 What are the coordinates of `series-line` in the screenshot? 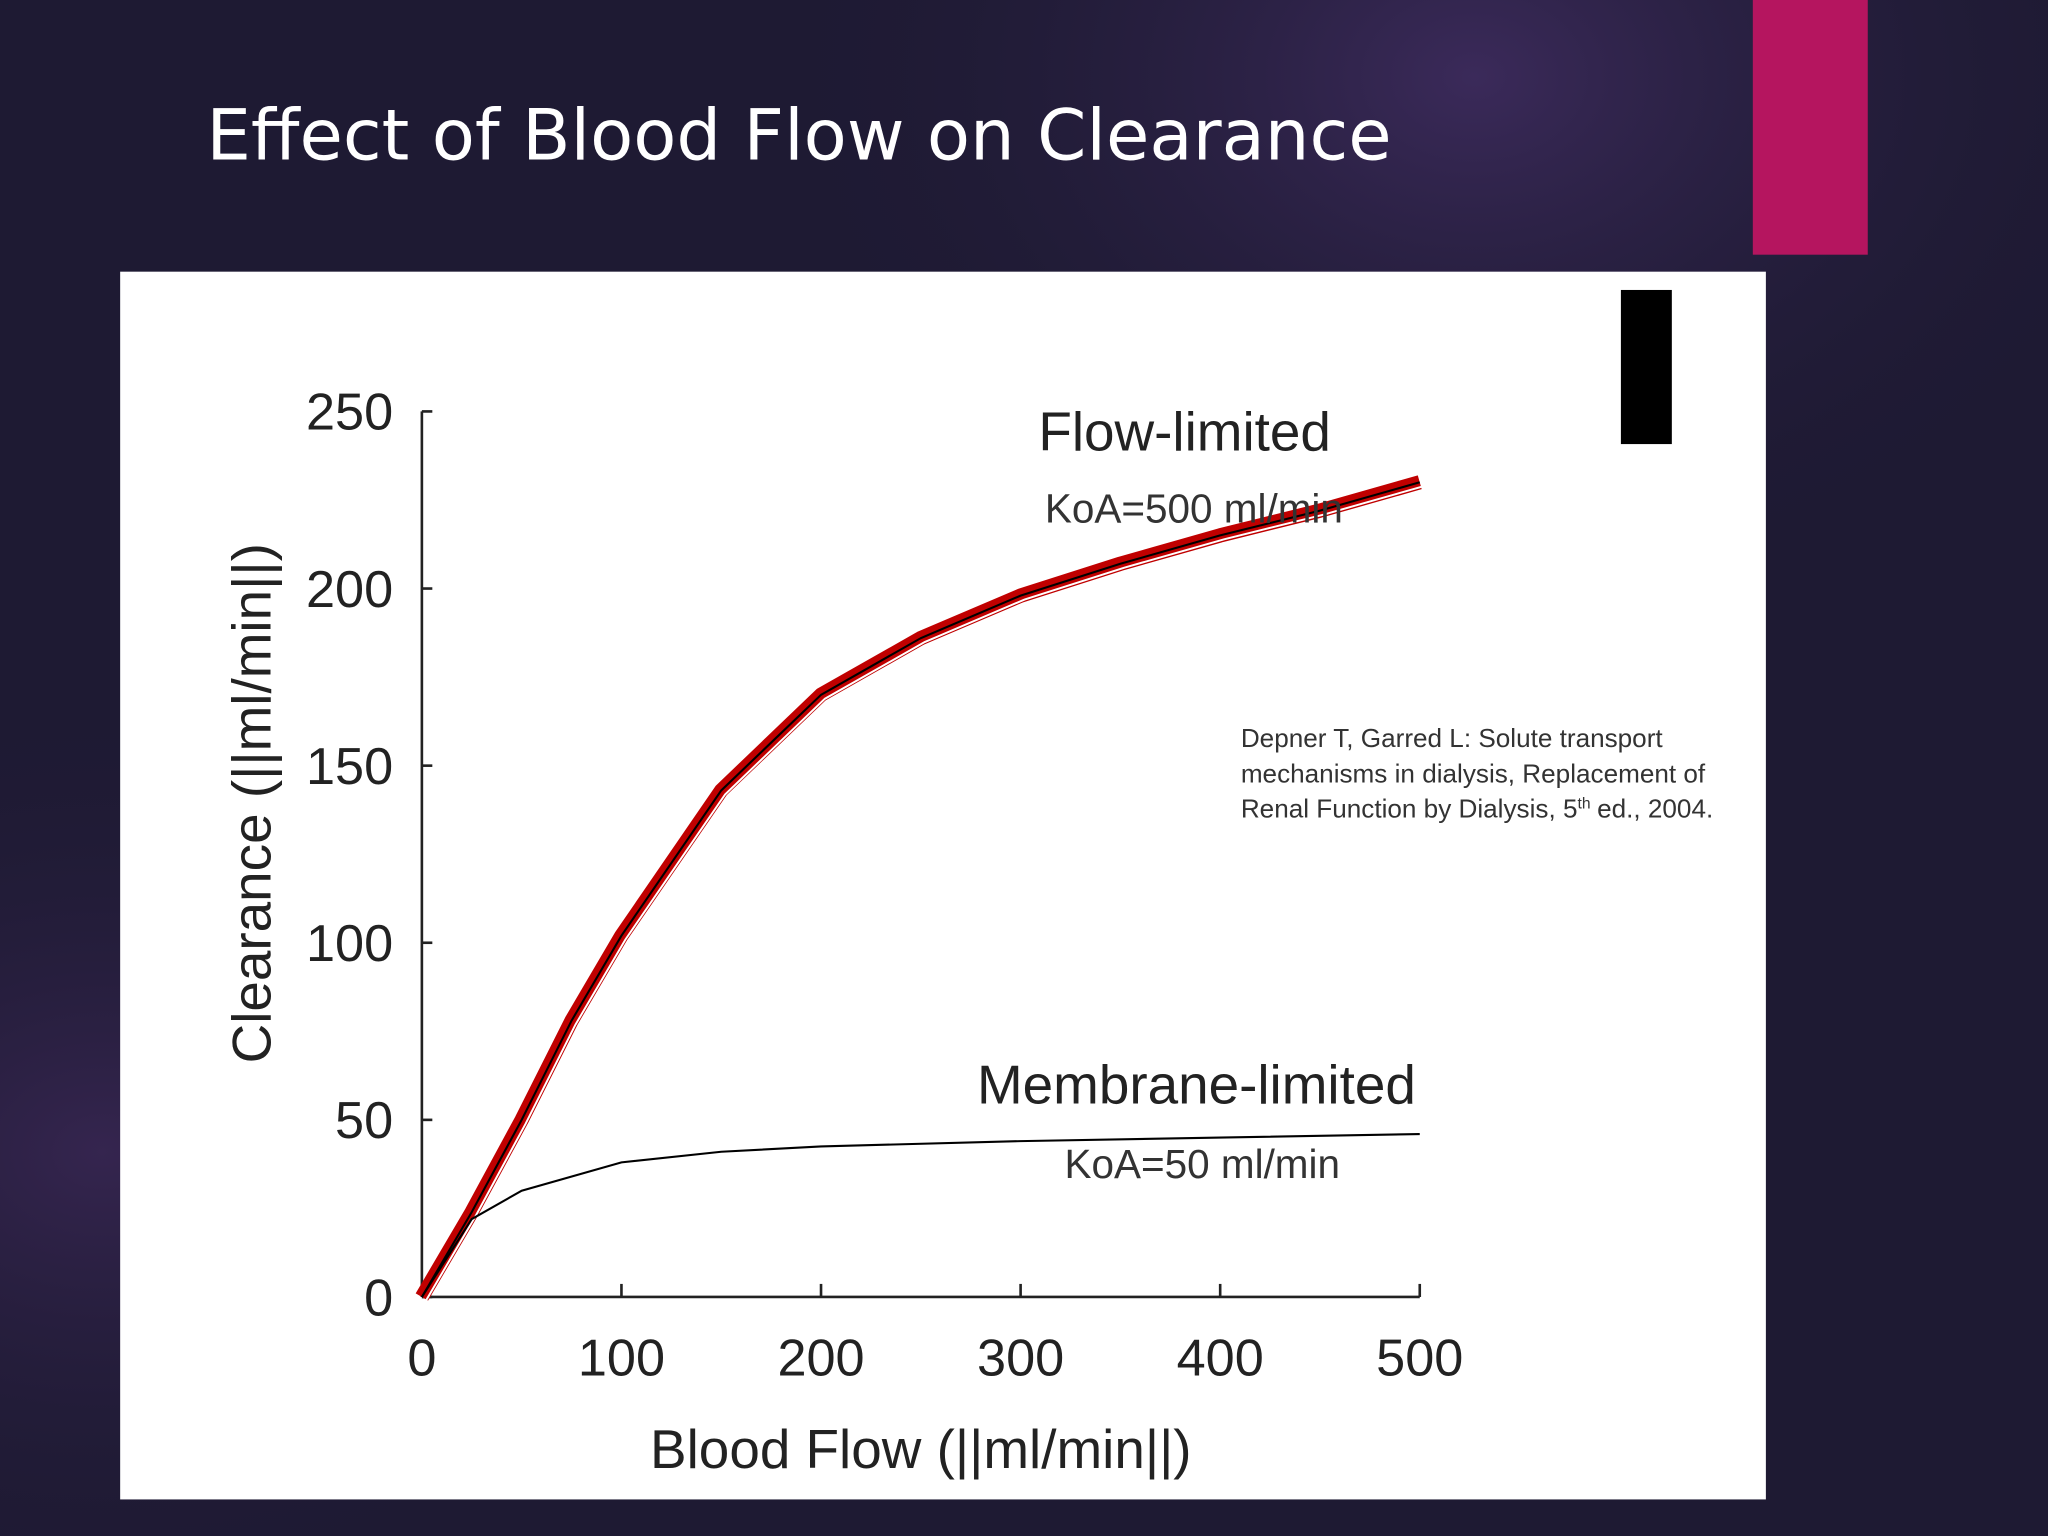 It's located at (920, 1215).